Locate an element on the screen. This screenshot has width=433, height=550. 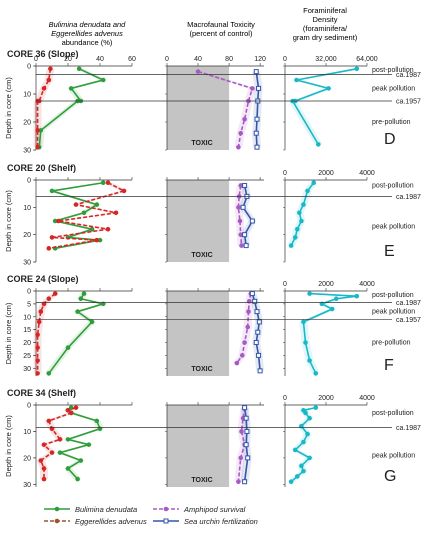
density-x-tick-label: 2000 is located at coordinates (326, 284).